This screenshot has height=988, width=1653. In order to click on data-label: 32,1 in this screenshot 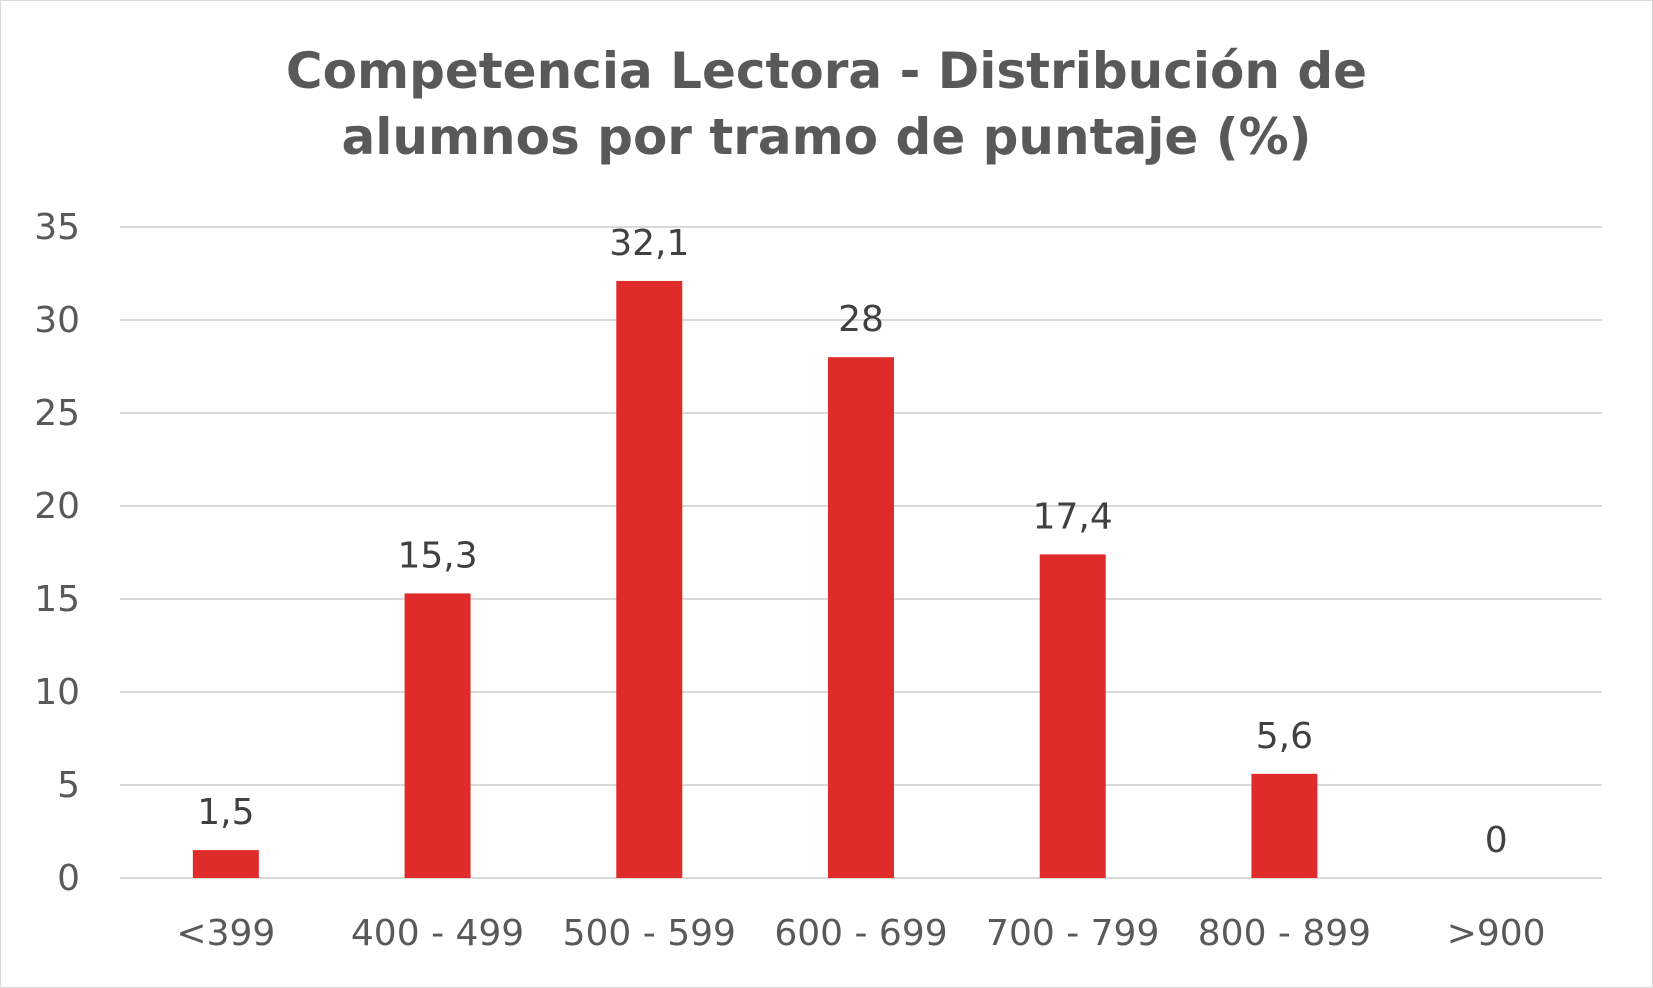, I will do `click(649, 243)`.